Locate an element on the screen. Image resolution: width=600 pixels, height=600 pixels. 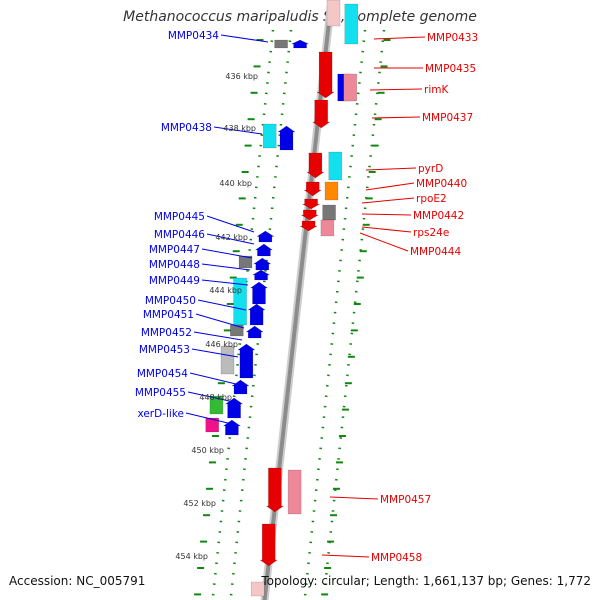
feature-mmp0453 is located at coordinates (246, 361).